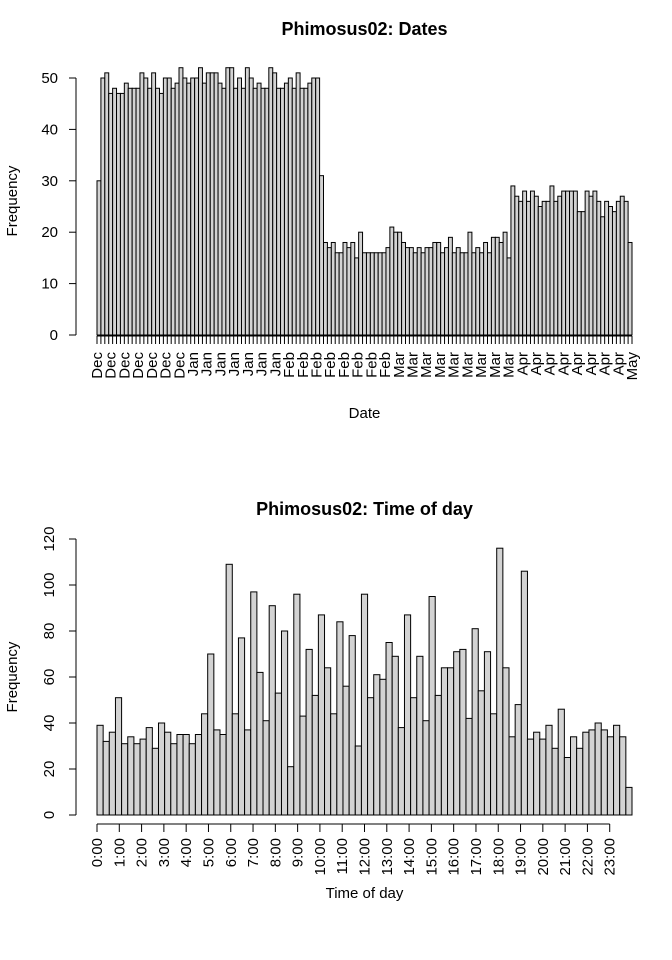 This screenshot has height=960, width=672. Describe the element at coordinates (49, 232) in the screenshot. I see `dates-y-tick-label: 20` at that location.